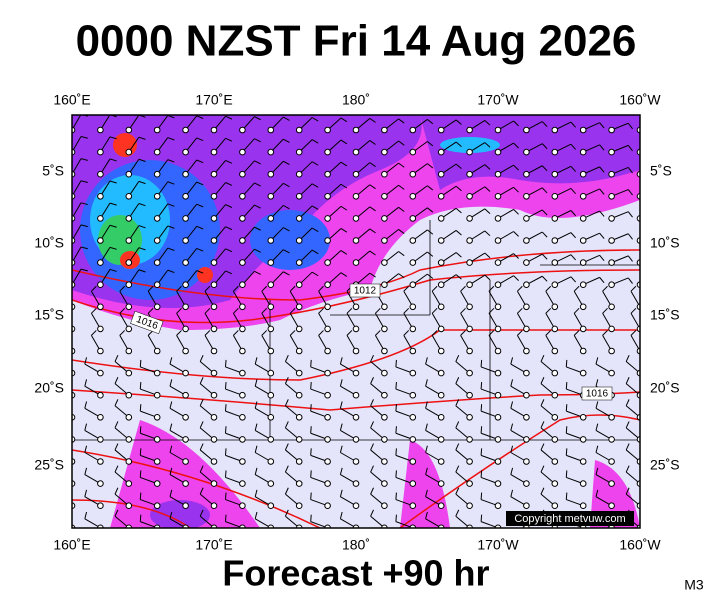 This screenshot has height=605, width=711. Describe the element at coordinates (665, 465) in the screenshot. I see `latitude-label: 25˚S` at that location.